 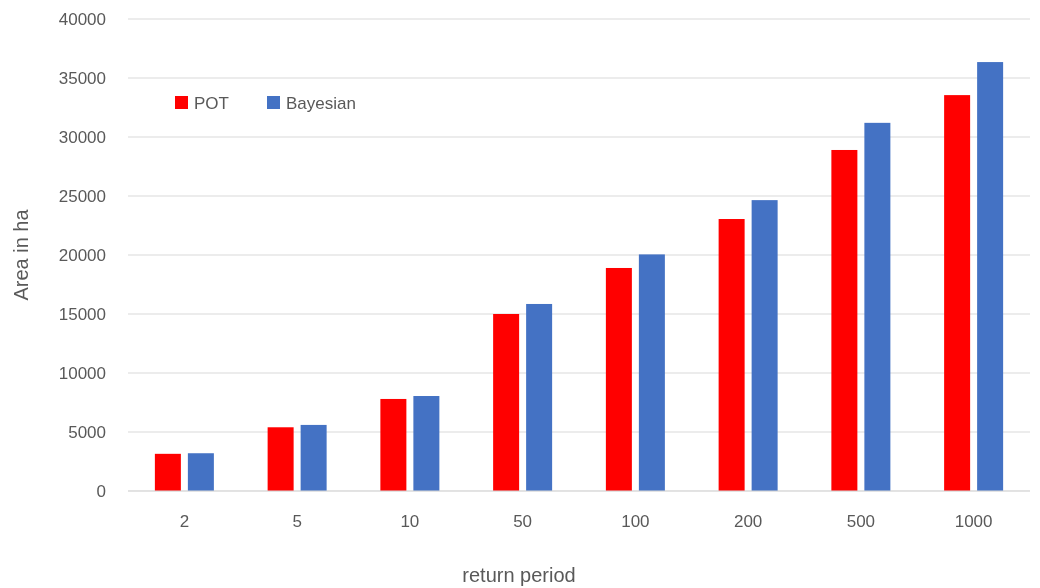 I want to click on y-tick-label: 10000, so click(x=82, y=373).